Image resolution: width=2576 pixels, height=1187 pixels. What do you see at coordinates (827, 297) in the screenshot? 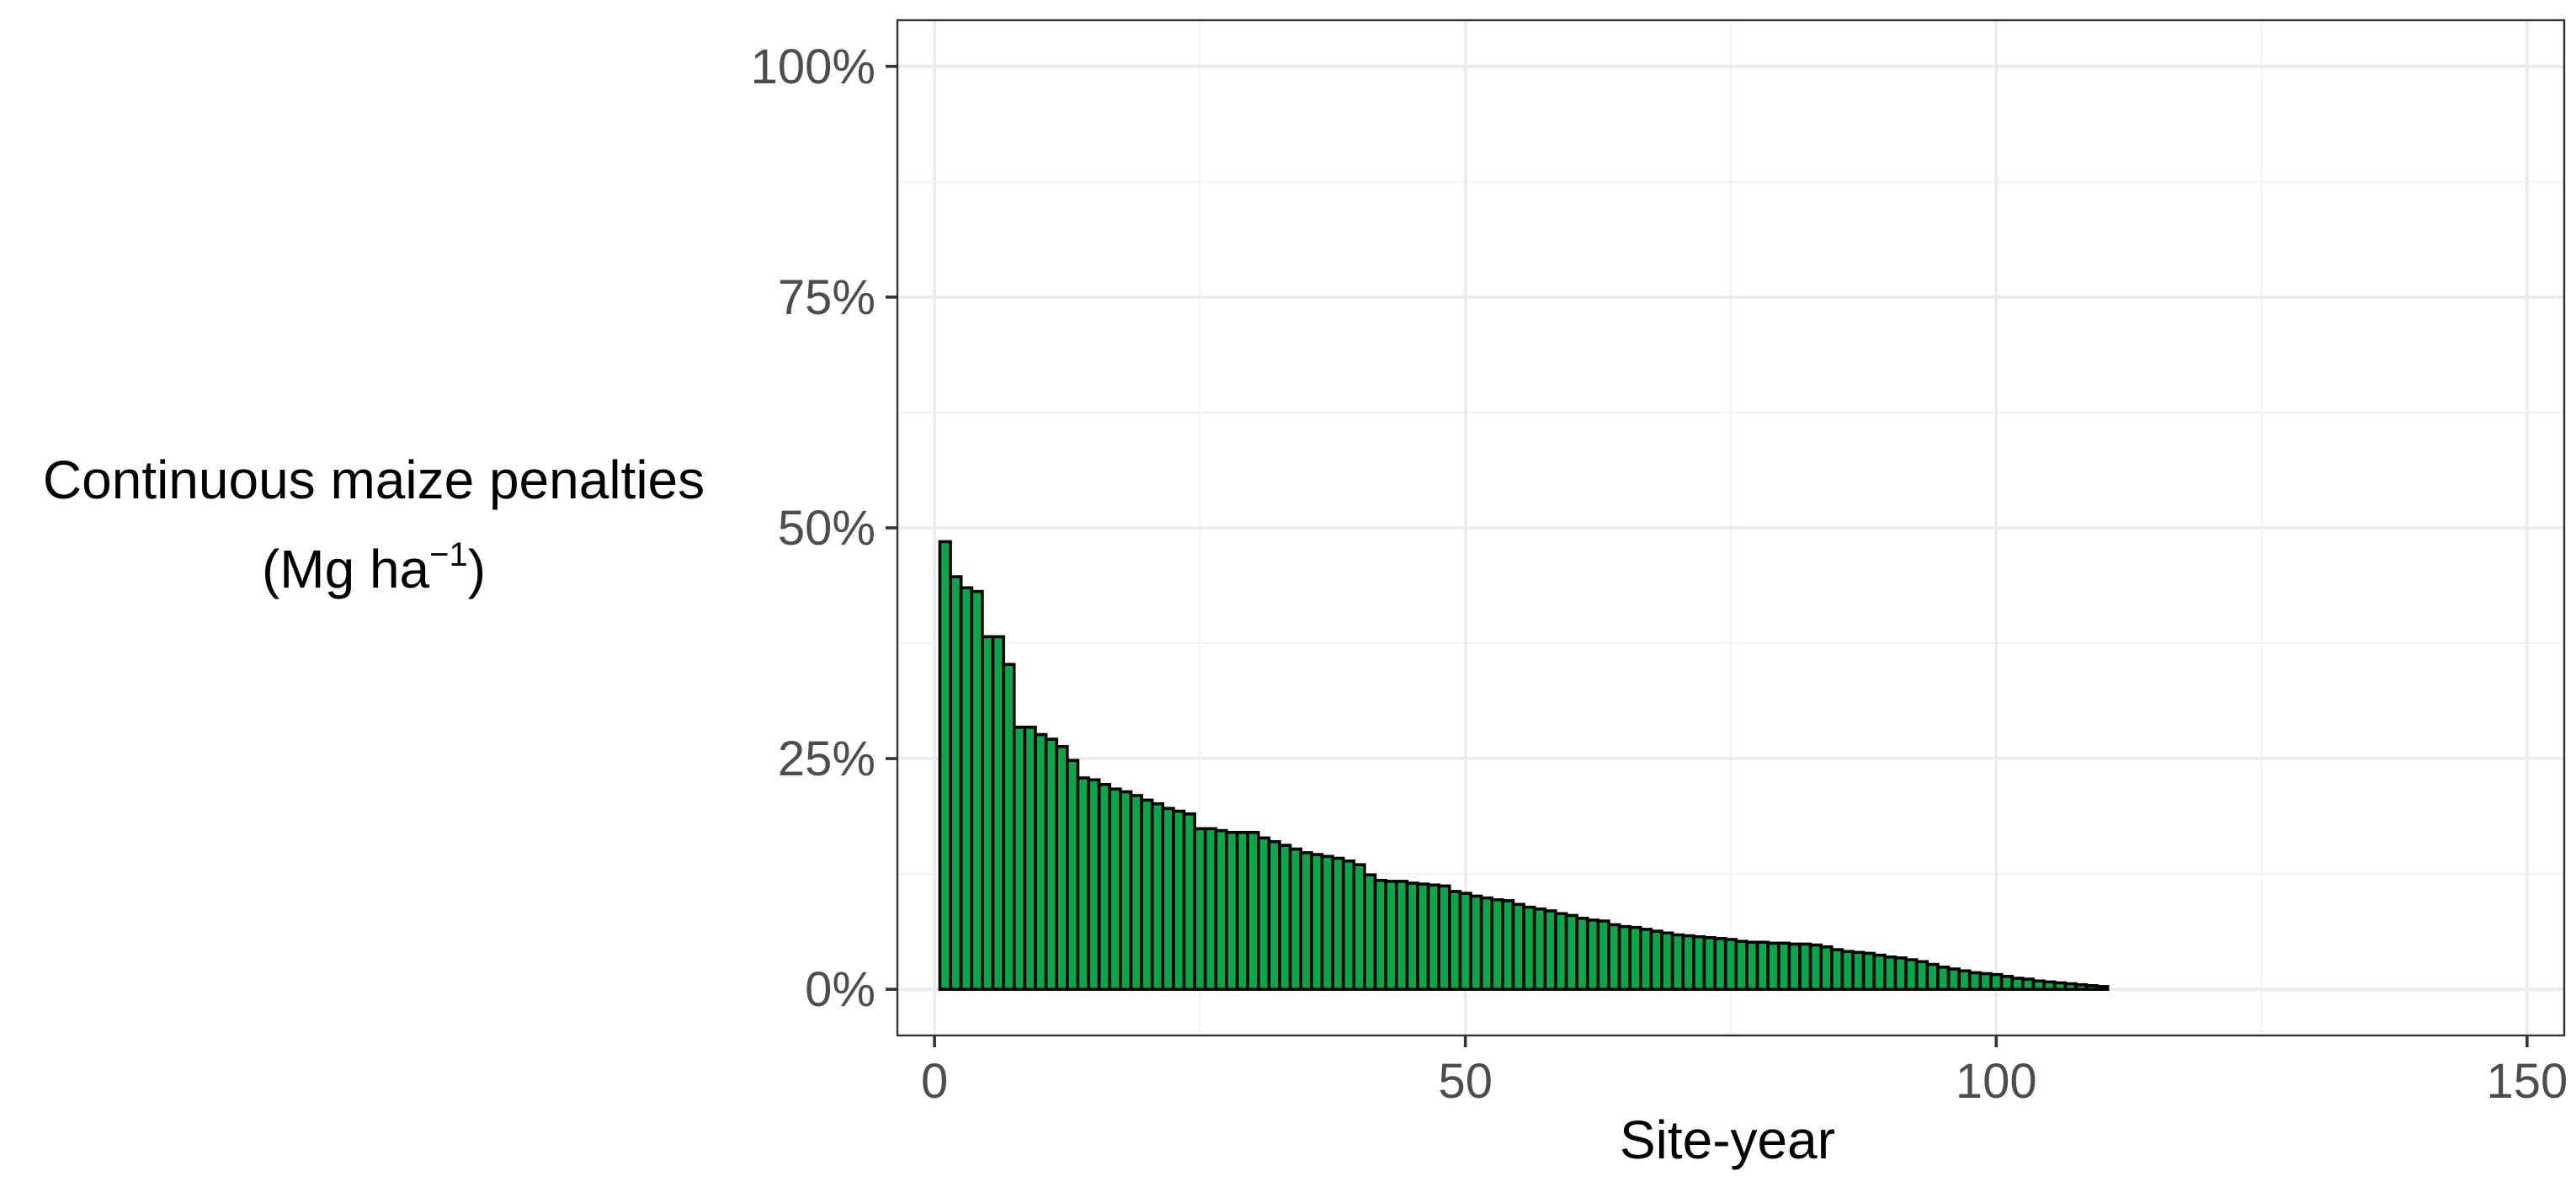
I see `y-tick-label: 75%` at bounding box center [827, 297].